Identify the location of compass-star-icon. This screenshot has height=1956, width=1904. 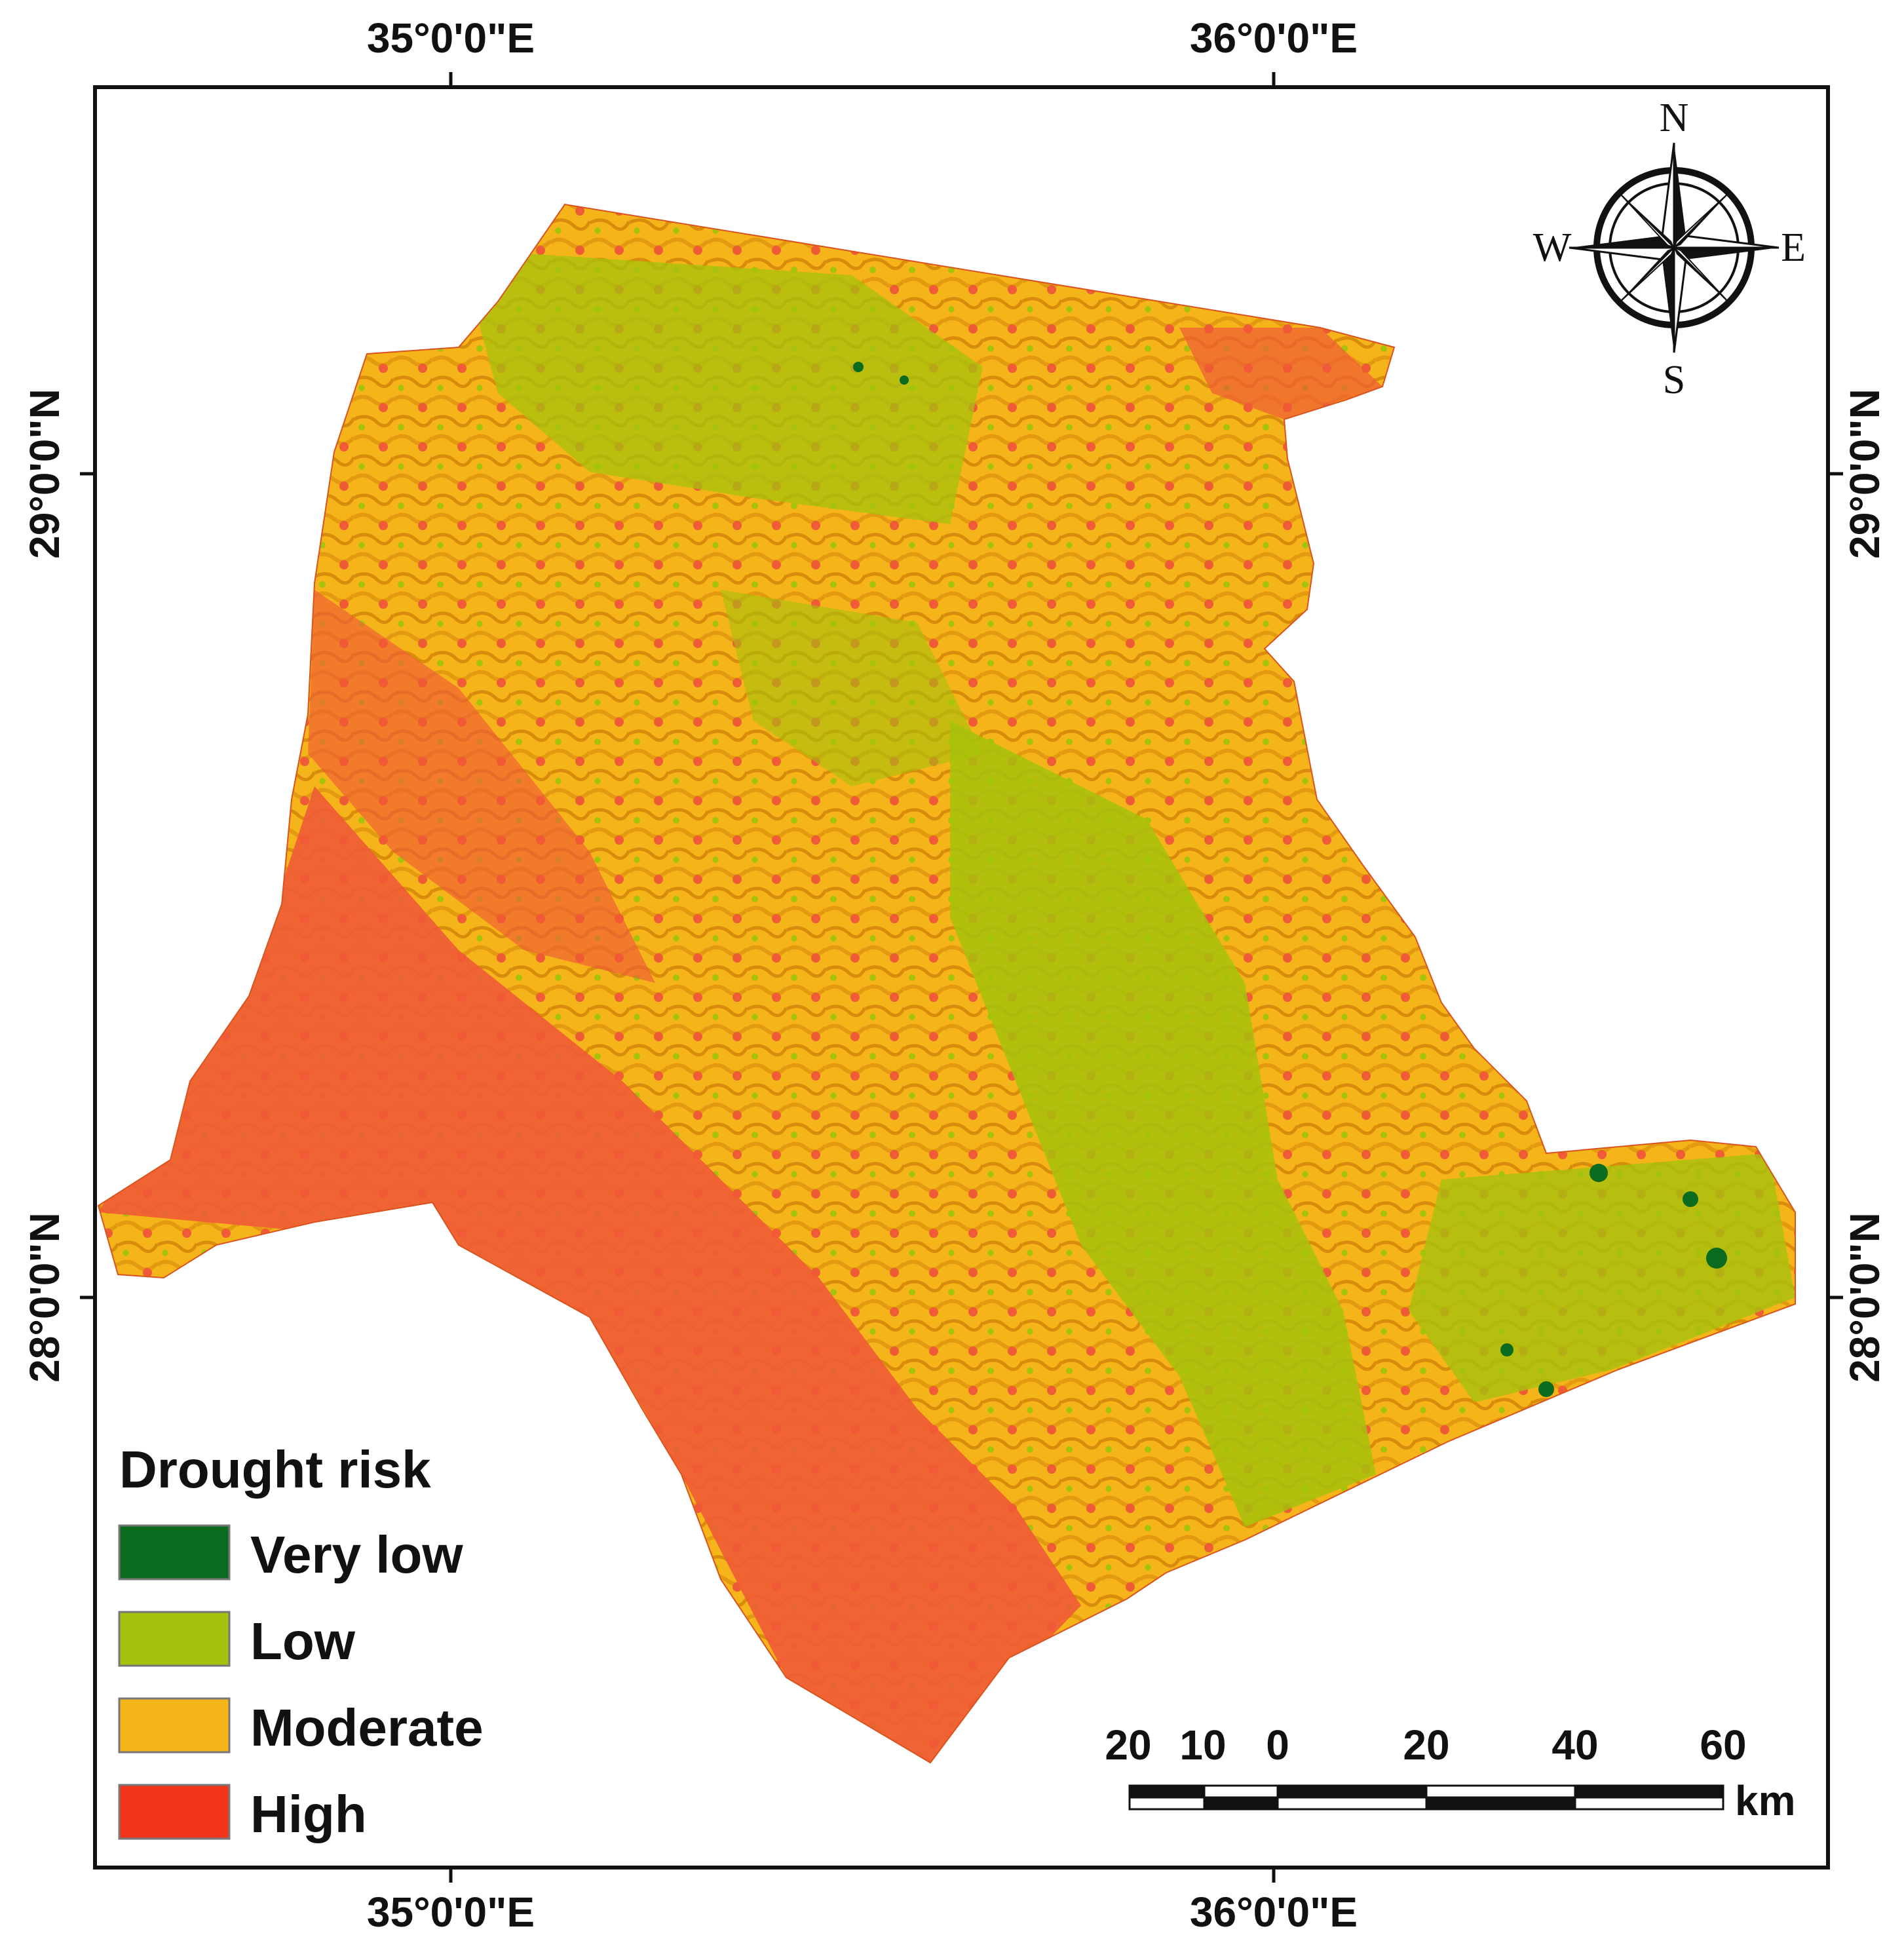
(1674, 247).